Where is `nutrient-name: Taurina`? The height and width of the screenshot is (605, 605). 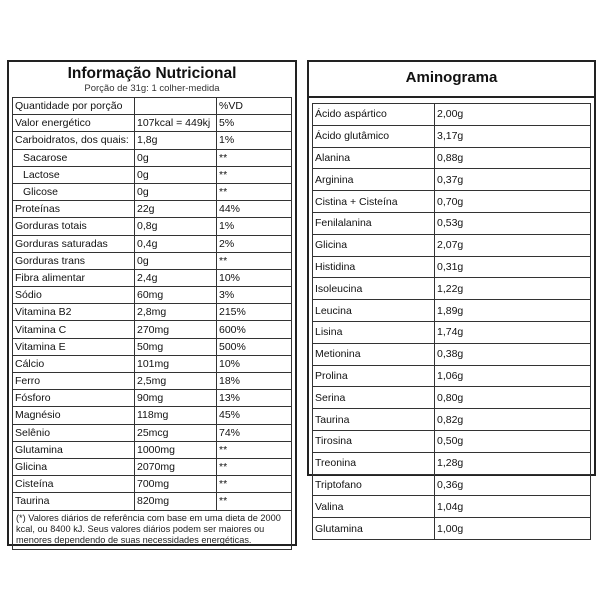 nutrient-name: Taurina is located at coordinates (73, 501).